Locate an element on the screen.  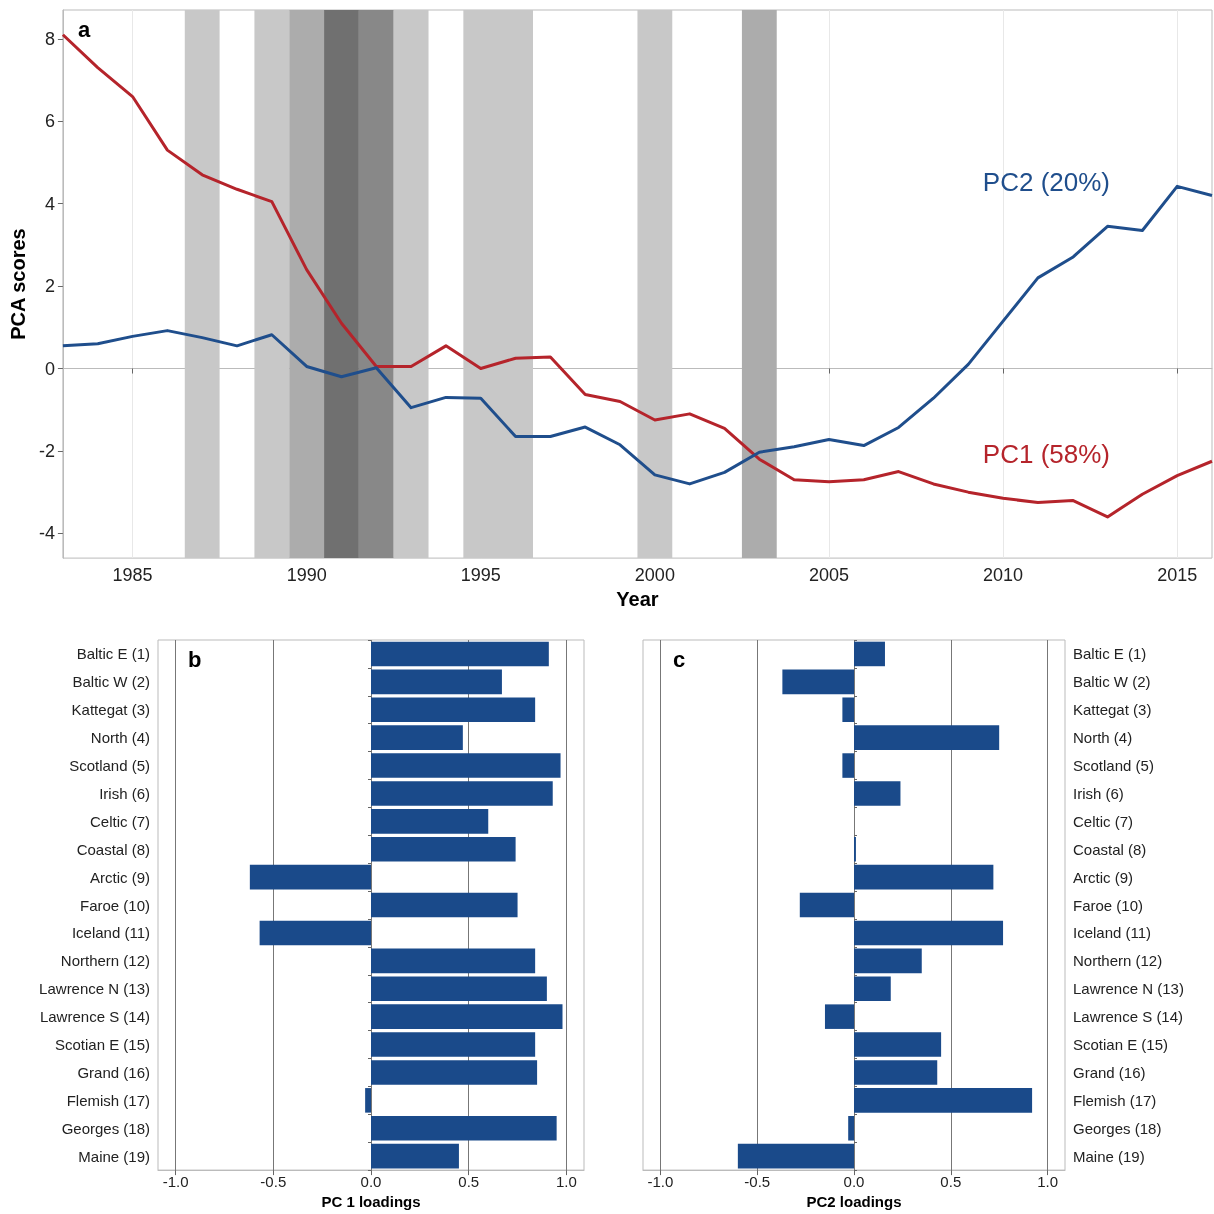
x-tick-label: 2005 is located at coordinates (828, 575).